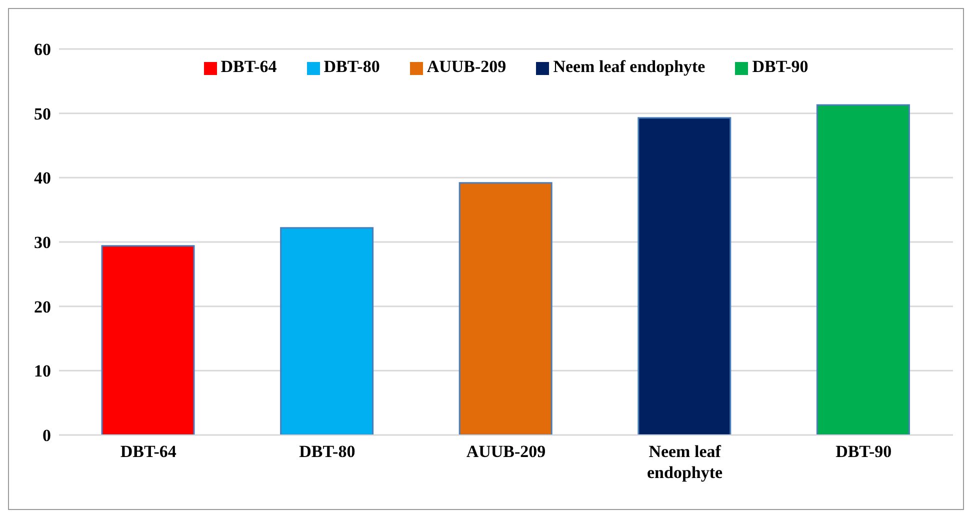 The width and height of the screenshot is (976, 522). Describe the element at coordinates (352, 66) in the screenshot. I see `legend-label: DBT-80` at that location.